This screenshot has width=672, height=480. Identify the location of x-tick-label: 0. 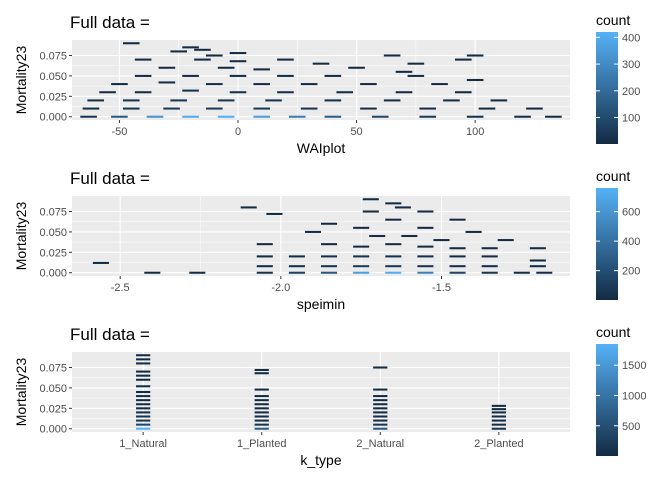
(238, 132).